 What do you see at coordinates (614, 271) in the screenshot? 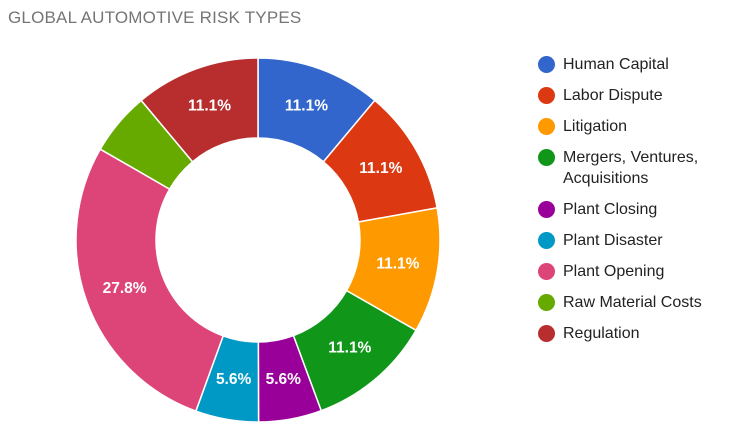
I see `legend-label: Plant Opening` at bounding box center [614, 271].